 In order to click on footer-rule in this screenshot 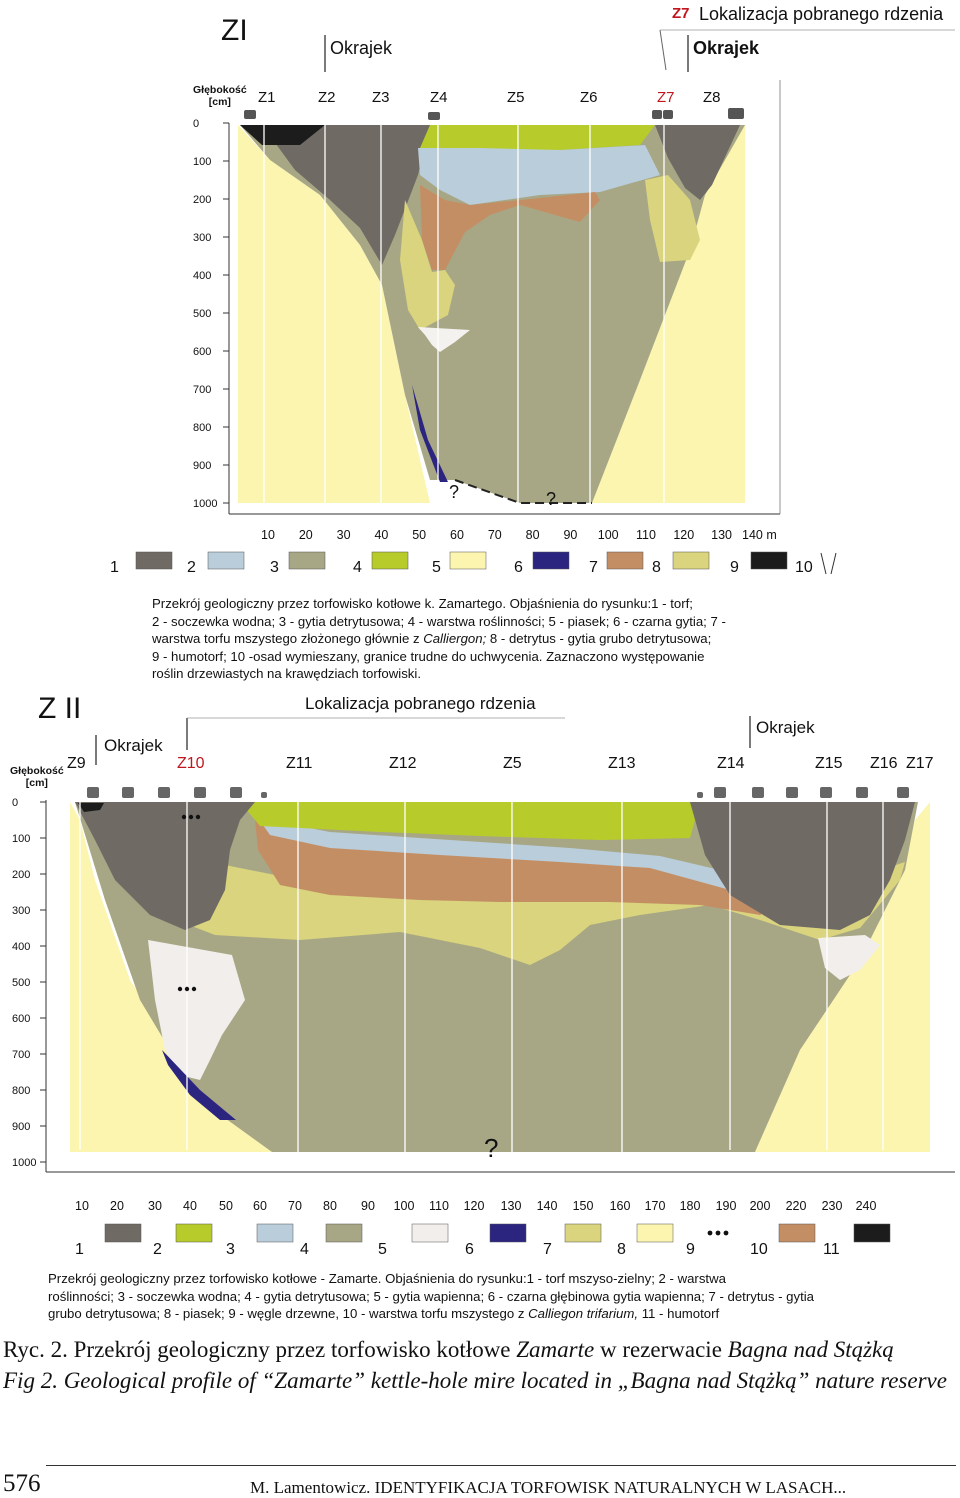, I will do `click(501, 1465)`.